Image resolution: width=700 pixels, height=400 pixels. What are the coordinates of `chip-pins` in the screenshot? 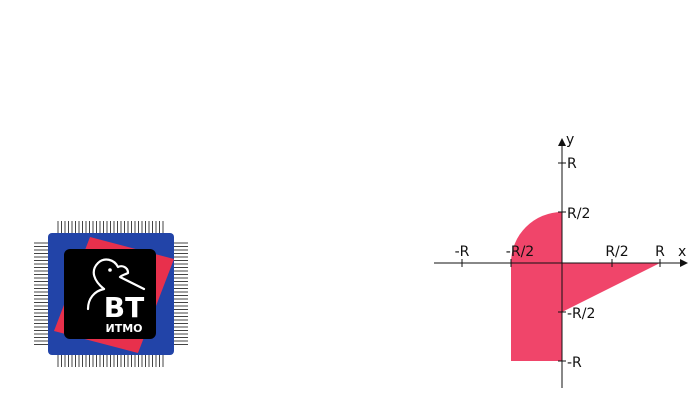 It's located at (111, 294).